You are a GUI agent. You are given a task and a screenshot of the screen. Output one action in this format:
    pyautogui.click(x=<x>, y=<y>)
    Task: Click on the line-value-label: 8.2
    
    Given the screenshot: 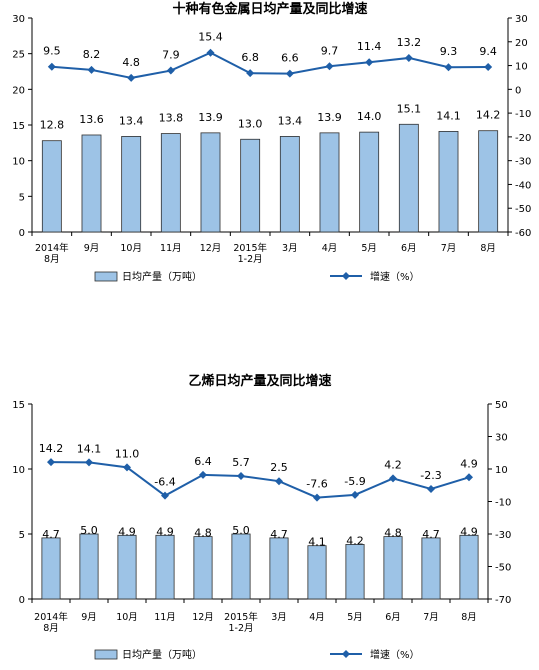 What is the action you would take?
    pyautogui.click(x=92, y=54)
    